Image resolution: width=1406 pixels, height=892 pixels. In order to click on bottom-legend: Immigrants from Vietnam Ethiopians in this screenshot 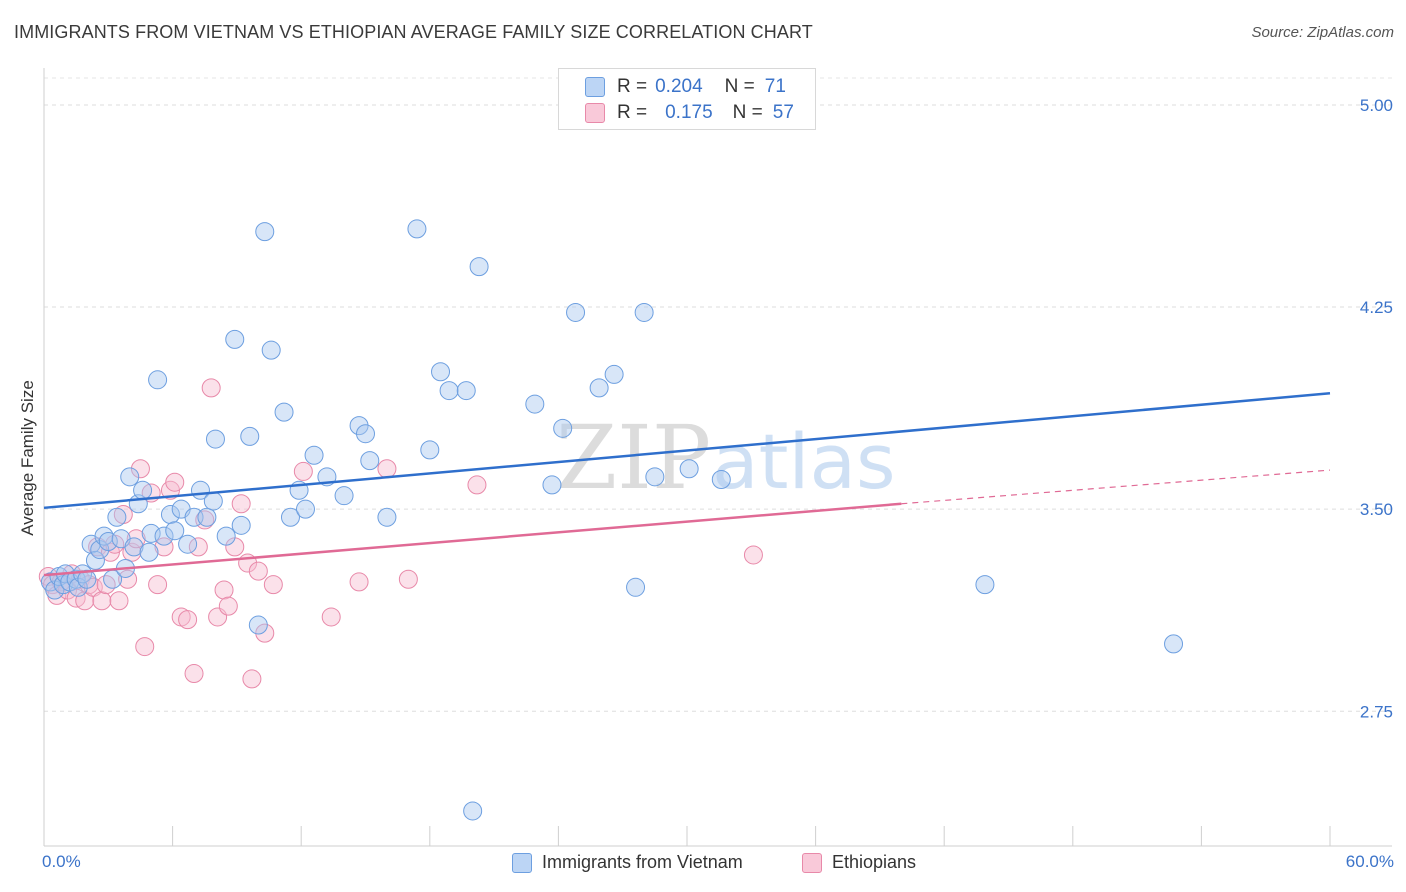, I will do `click(703, 865)`.